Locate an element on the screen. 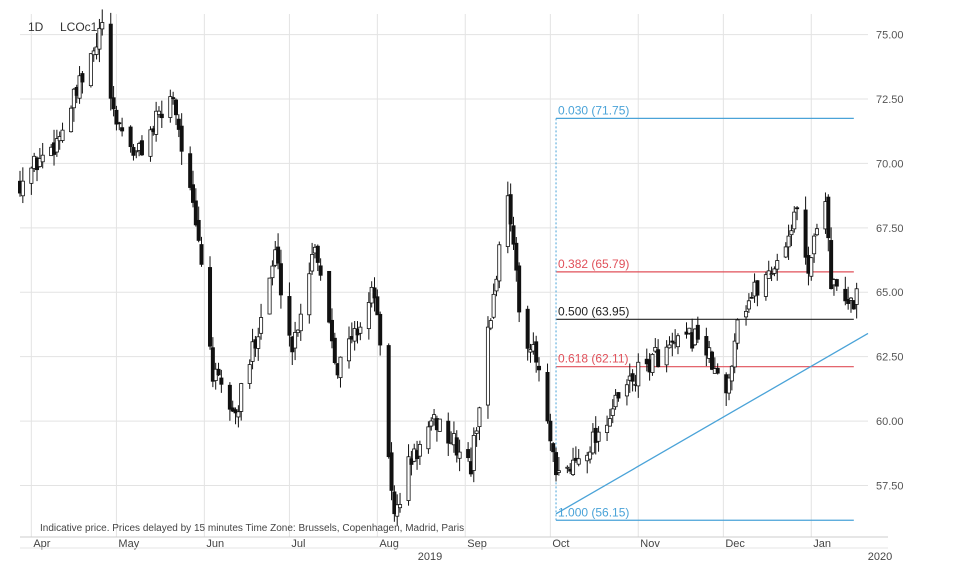 The height and width of the screenshot is (584, 964). x-tick-label: Jul is located at coordinates (298, 544).